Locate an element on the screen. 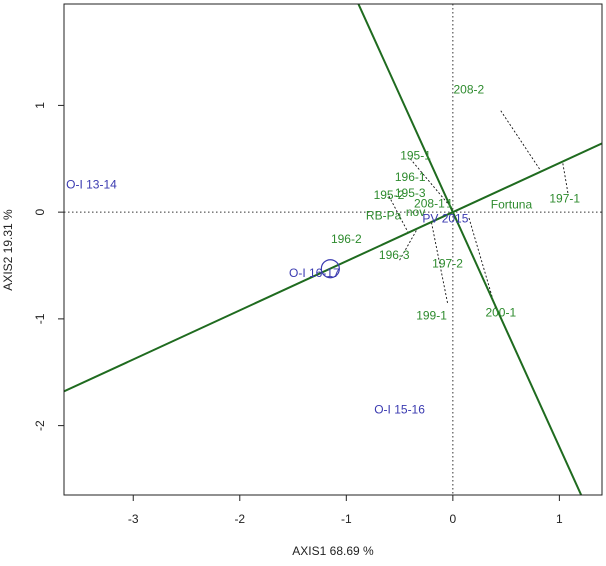 This screenshot has height=566, width=606. y-axis-title: AXIS2 19.31 % is located at coordinates (8, 250).